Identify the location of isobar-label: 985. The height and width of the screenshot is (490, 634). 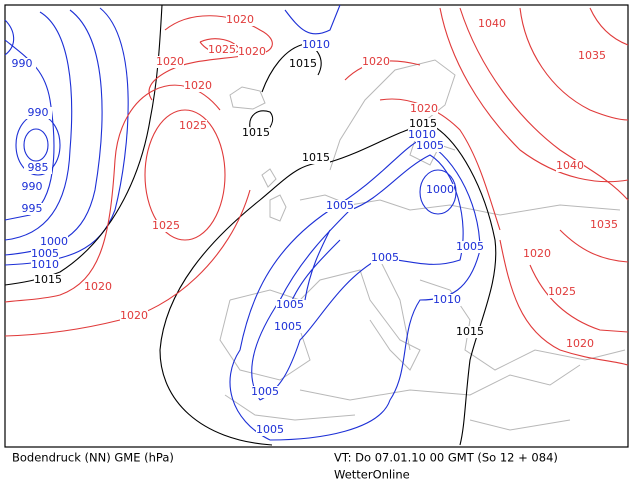
(38, 167).